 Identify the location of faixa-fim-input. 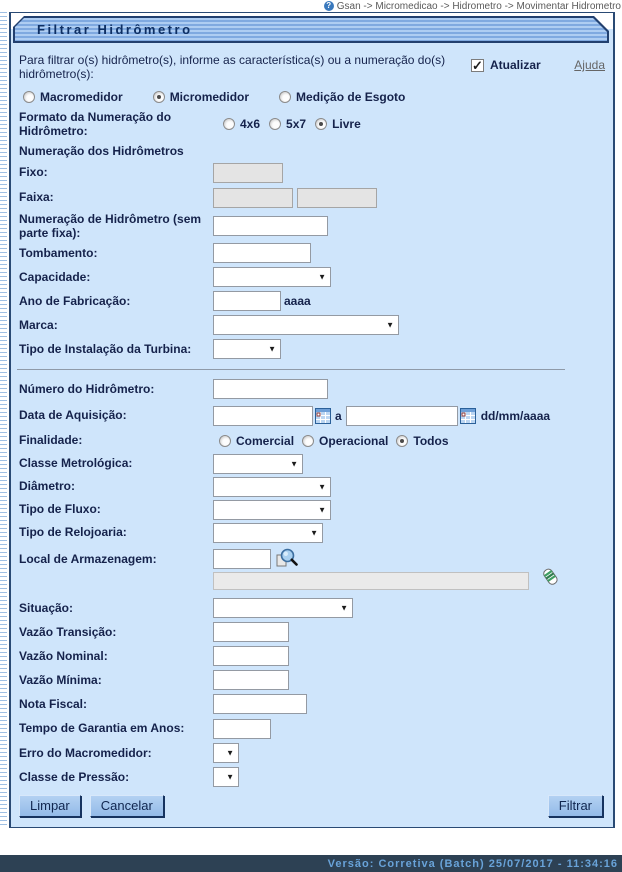
(337, 197).